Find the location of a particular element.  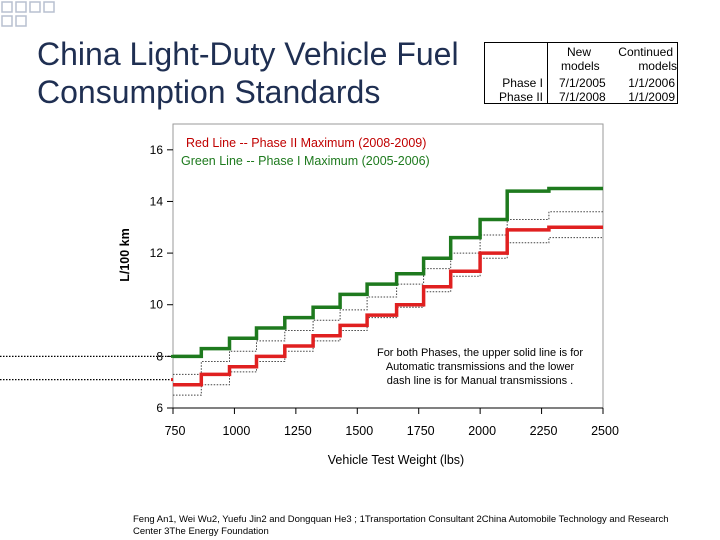

table-row-labels: Phase I Phase II is located at coordinates (514, 90).